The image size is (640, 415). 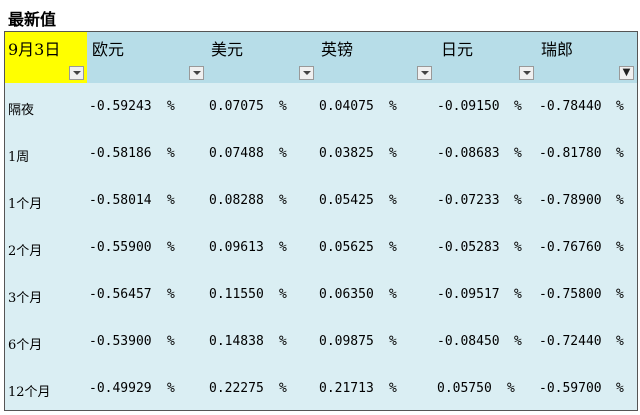 I want to click on page-title: 最新值, so click(x=32, y=19).